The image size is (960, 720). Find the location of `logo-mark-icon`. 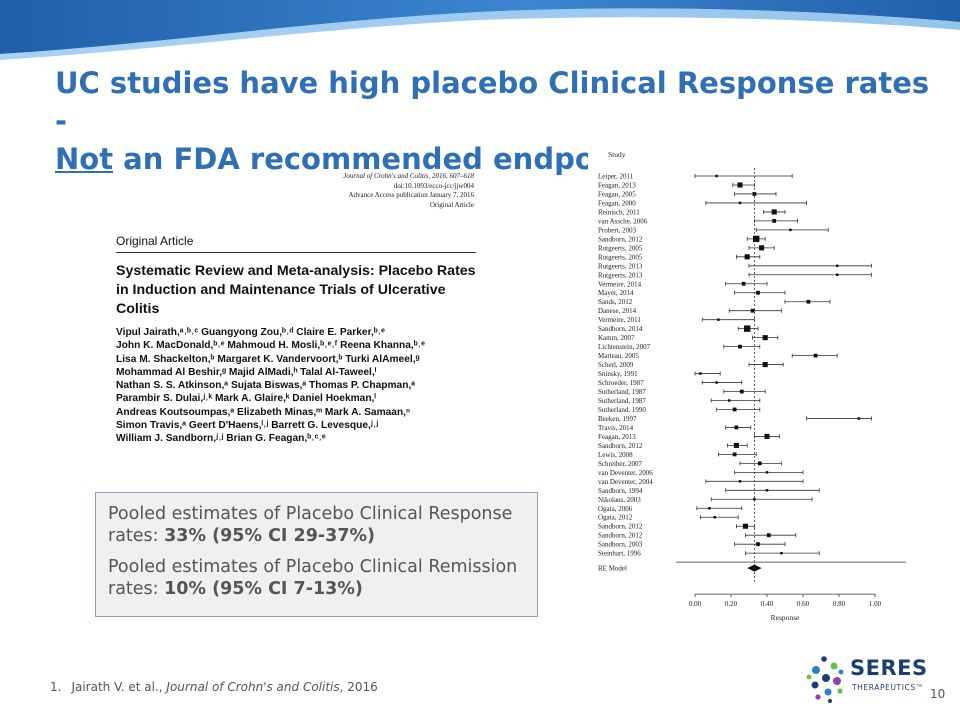

logo-mark-icon is located at coordinates (825, 679).